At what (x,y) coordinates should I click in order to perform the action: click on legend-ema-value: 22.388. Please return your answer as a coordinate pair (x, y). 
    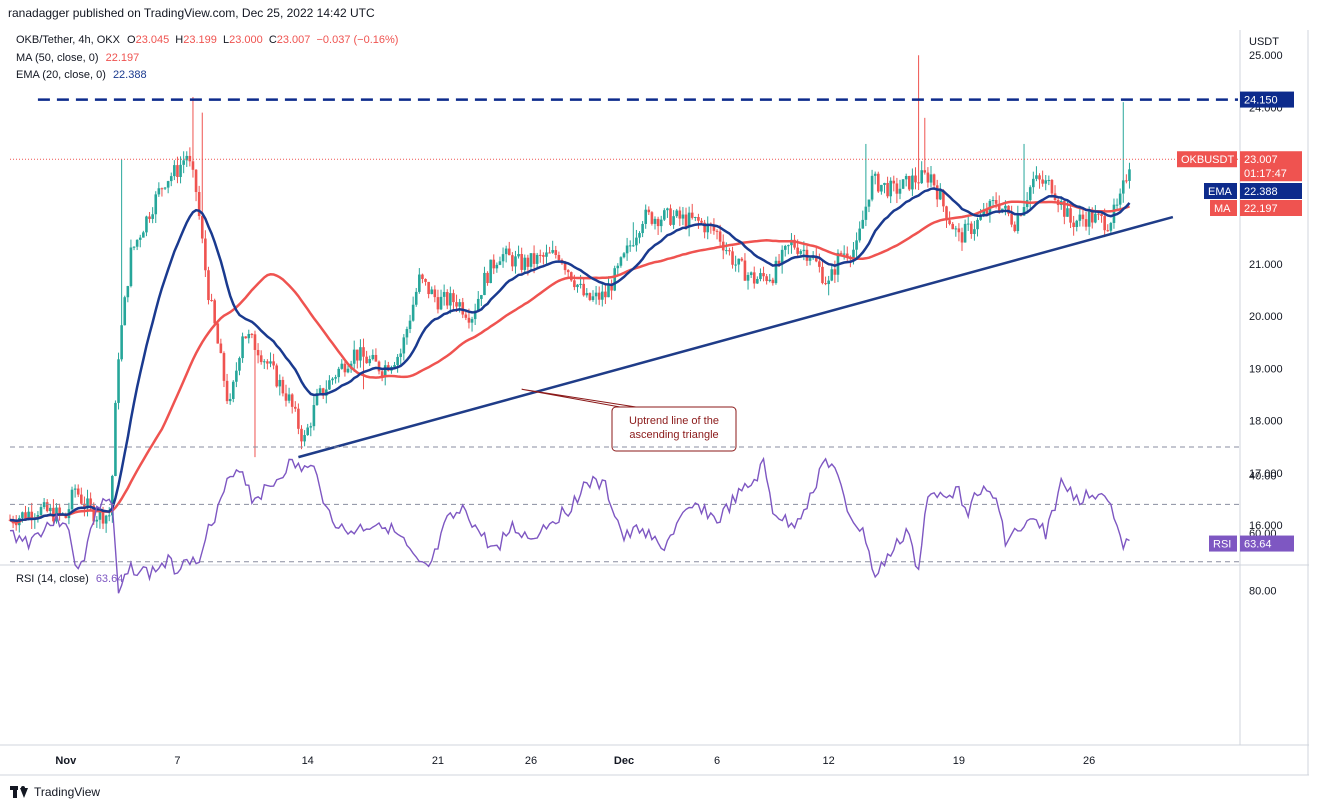
    Looking at the image, I should click on (129, 75).